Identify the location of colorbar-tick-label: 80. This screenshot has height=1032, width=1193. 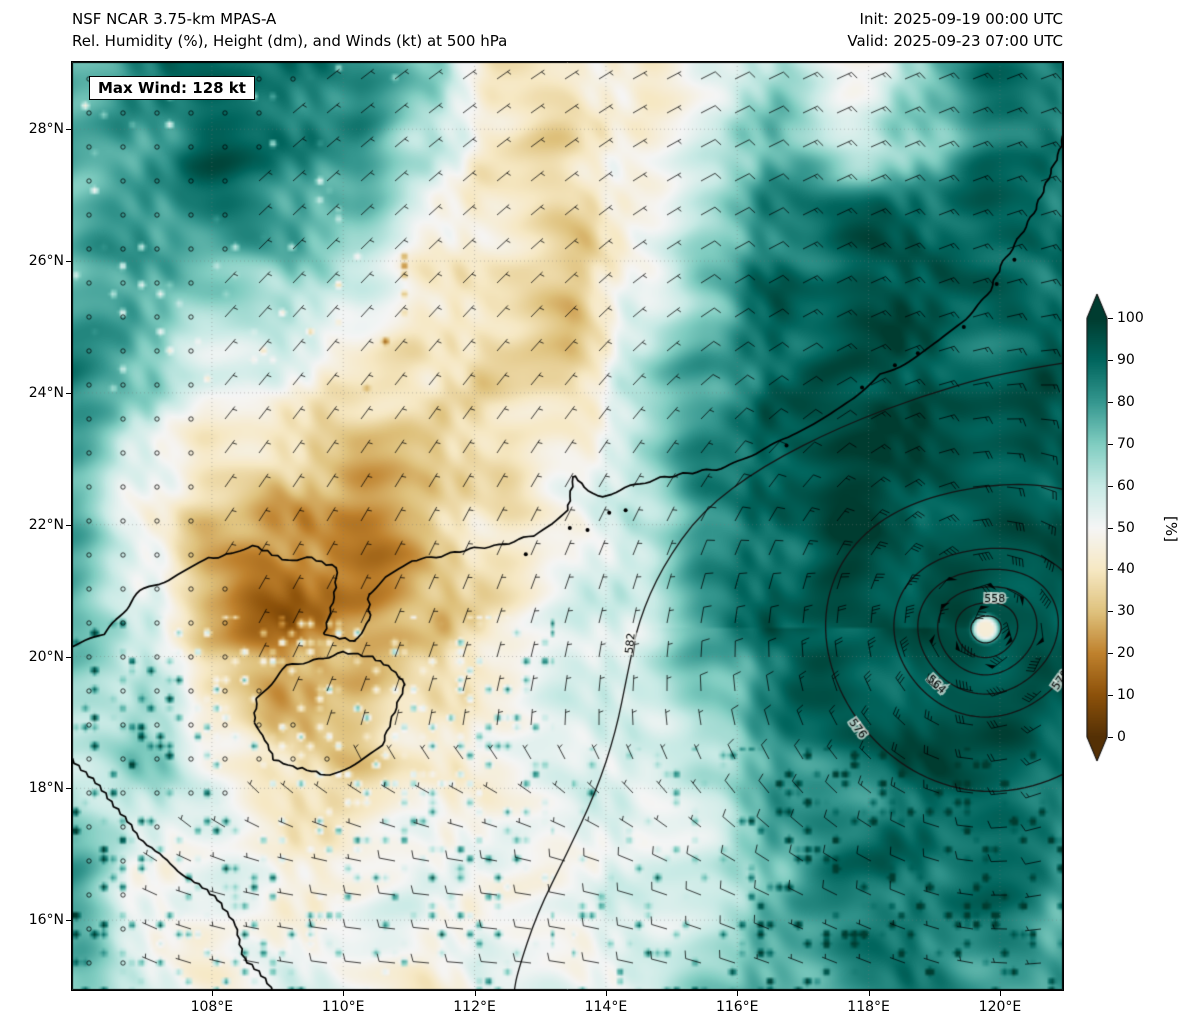
(1126, 401).